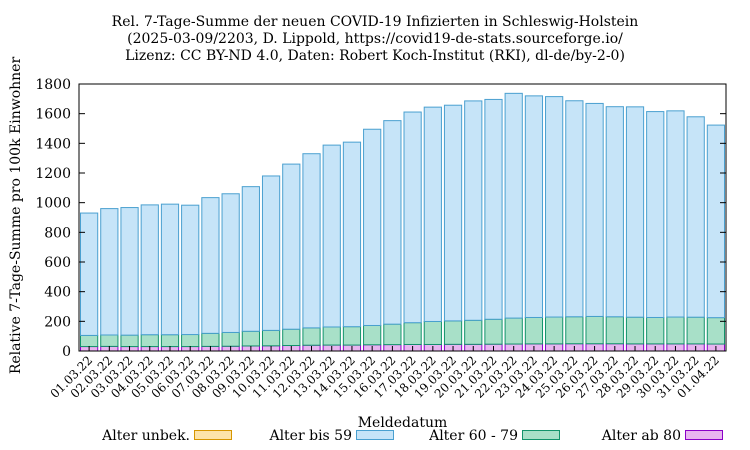 The width and height of the screenshot is (750, 450). What do you see at coordinates (310, 436) in the screenshot?
I see `legend-label: Alter bis 59` at bounding box center [310, 436].